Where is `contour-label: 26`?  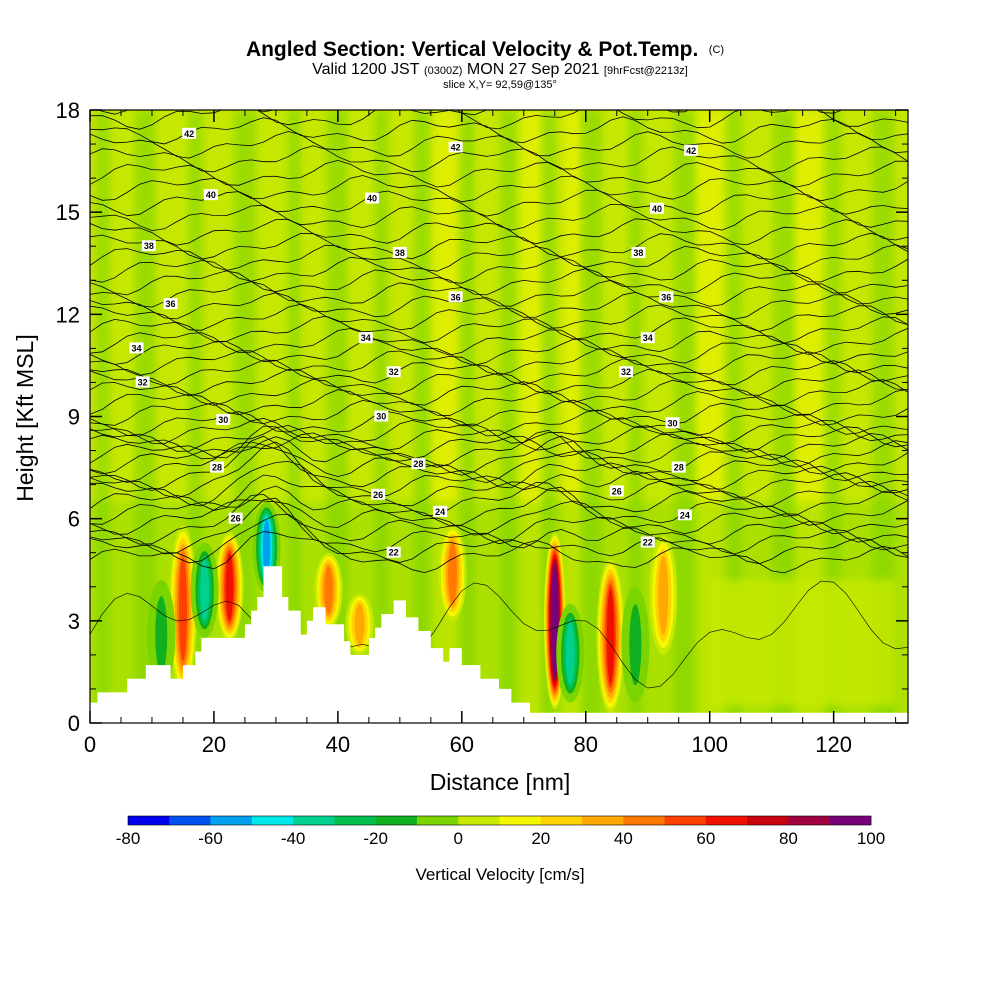
contour-label: 26 is located at coordinates (236, 519).